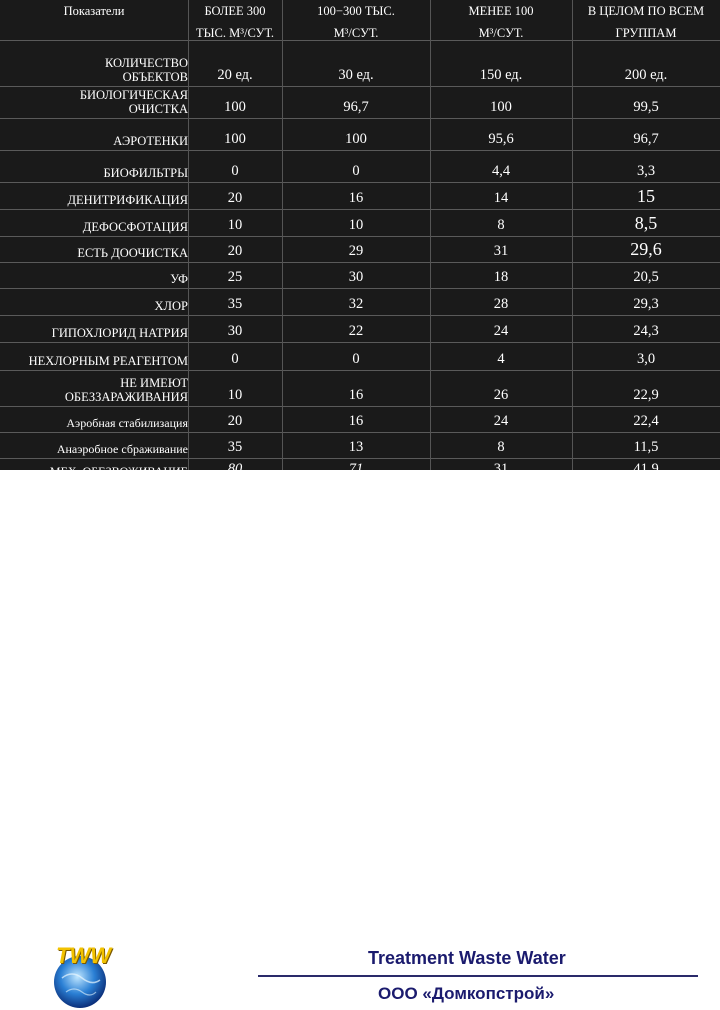 The height and width of the screenshot is (1010, 720). What do you see at coordinates (356, 331) in the screenshot?
I see `table-cell: 22` at bounding box center [356, 331].